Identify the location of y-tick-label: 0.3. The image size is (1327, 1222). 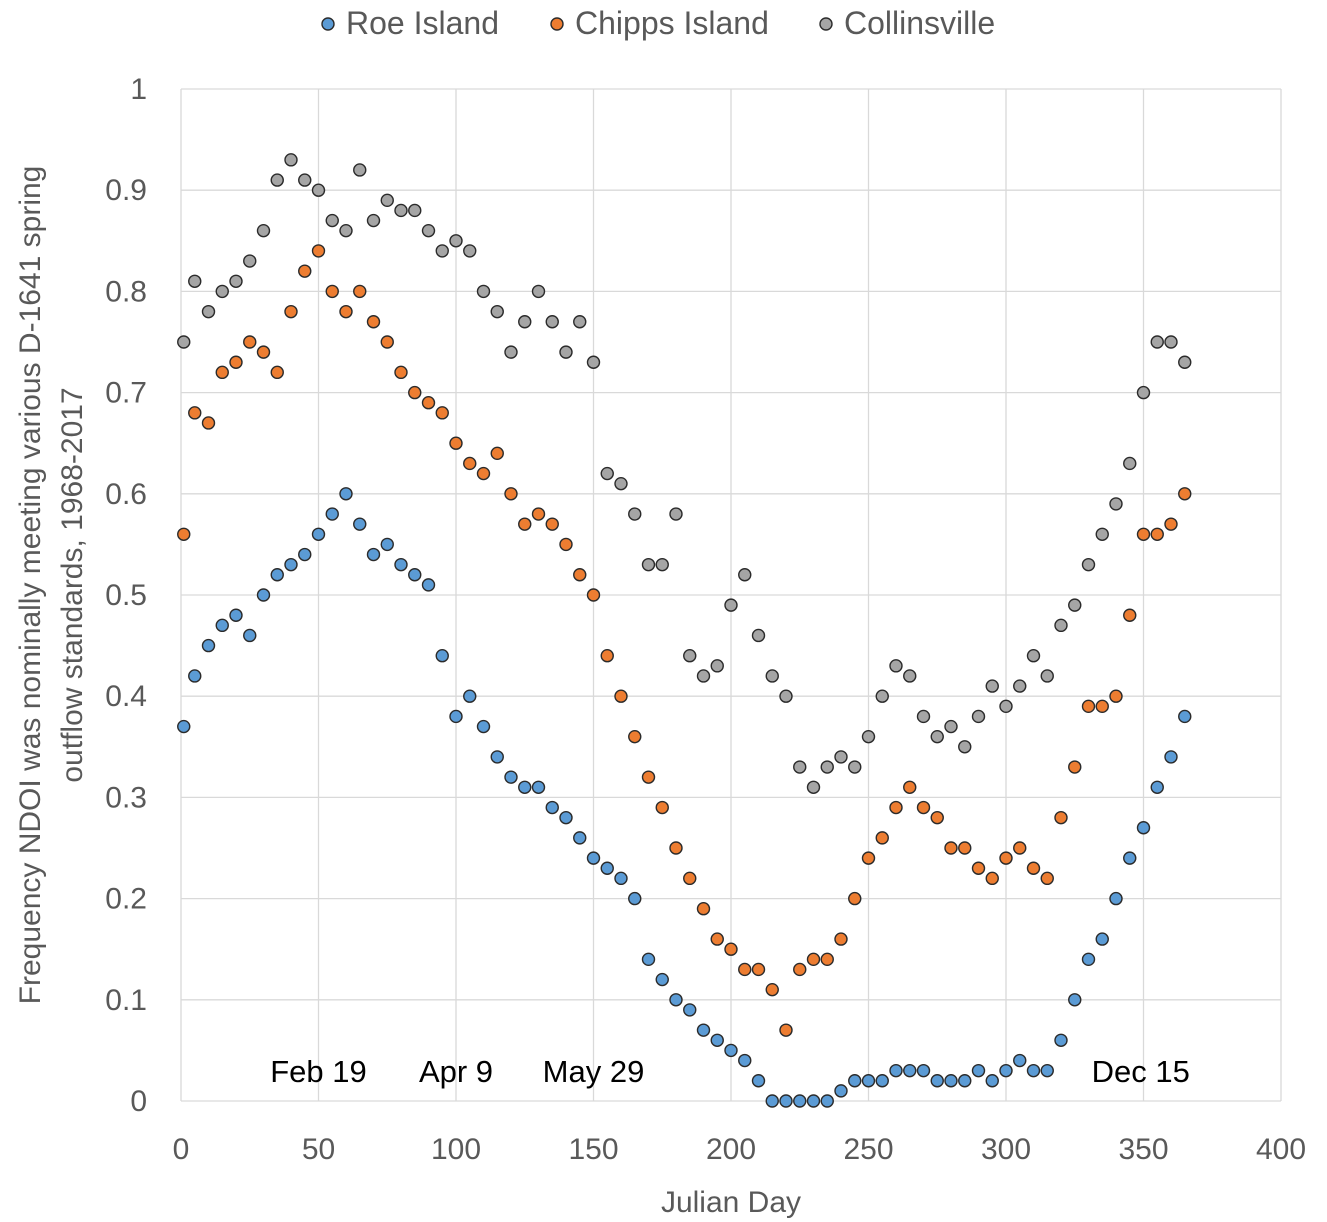
(126, 797).